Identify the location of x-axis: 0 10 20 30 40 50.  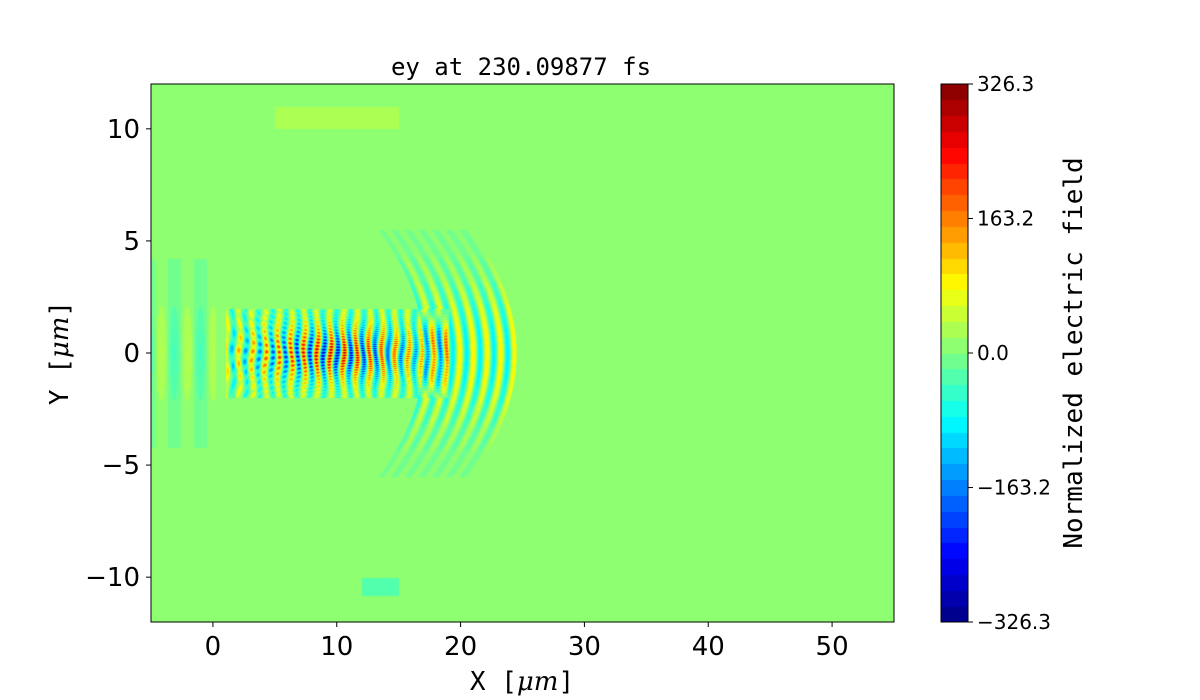
(527, 642).